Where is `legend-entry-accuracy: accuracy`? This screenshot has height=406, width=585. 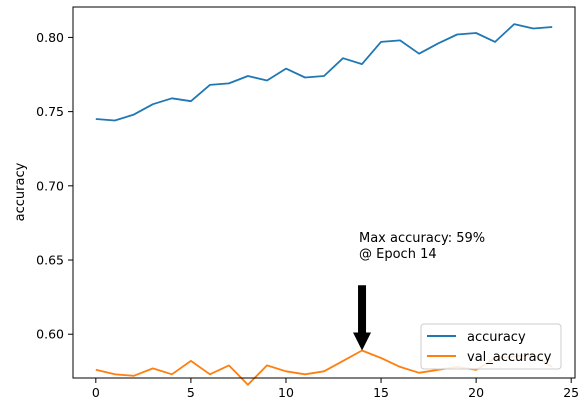 legend-entry-accuracy: accuracy is located at coordinates (496, 337).